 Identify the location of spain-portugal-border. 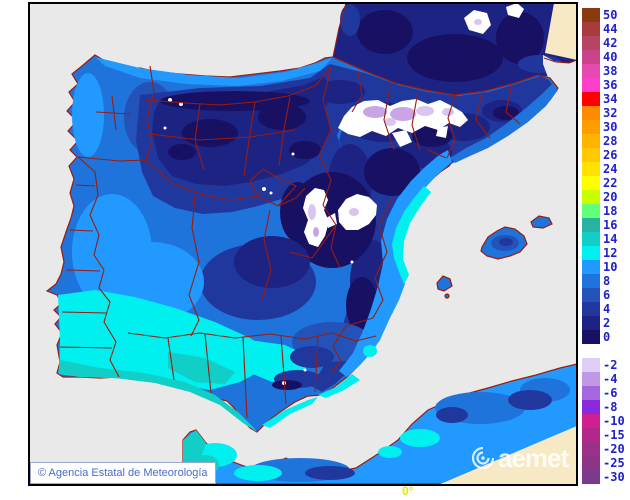
(98, 267).